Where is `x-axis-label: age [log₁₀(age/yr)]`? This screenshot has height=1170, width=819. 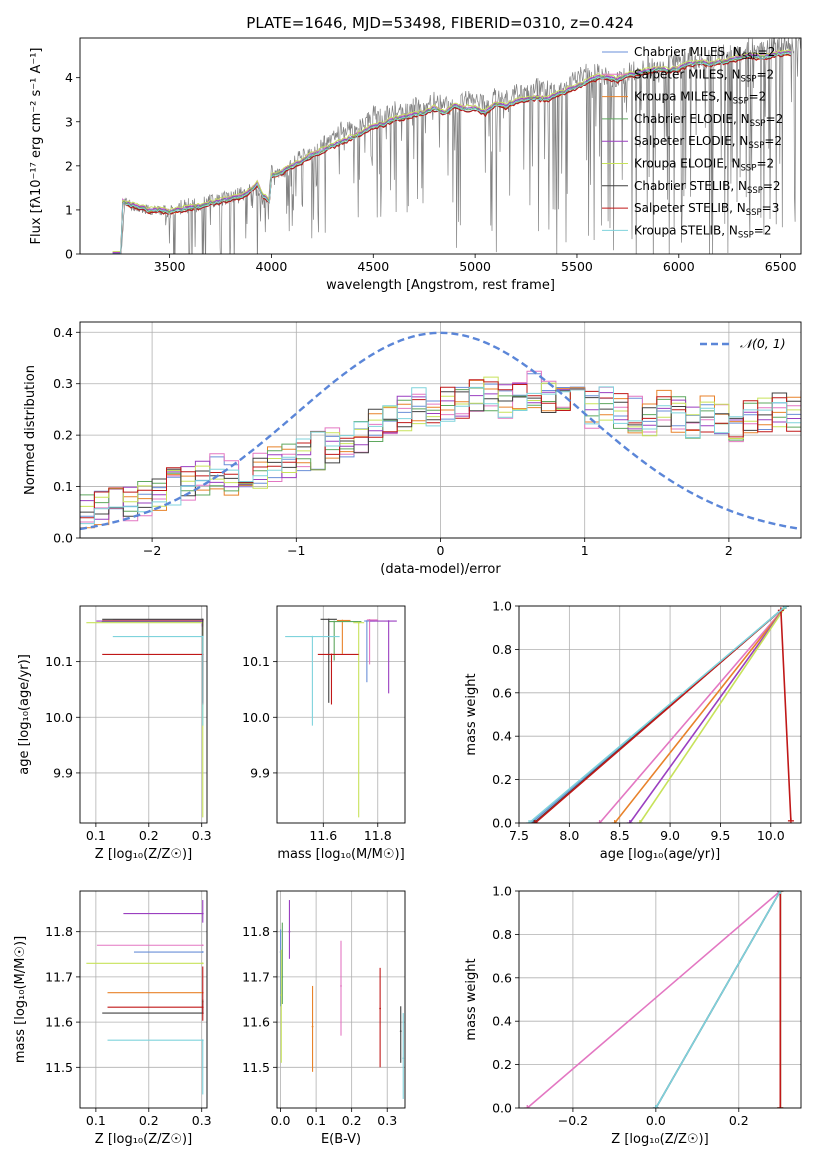 x-axis-label: age [log₁₀(age/yr)] is located at coordinates (660, 854).